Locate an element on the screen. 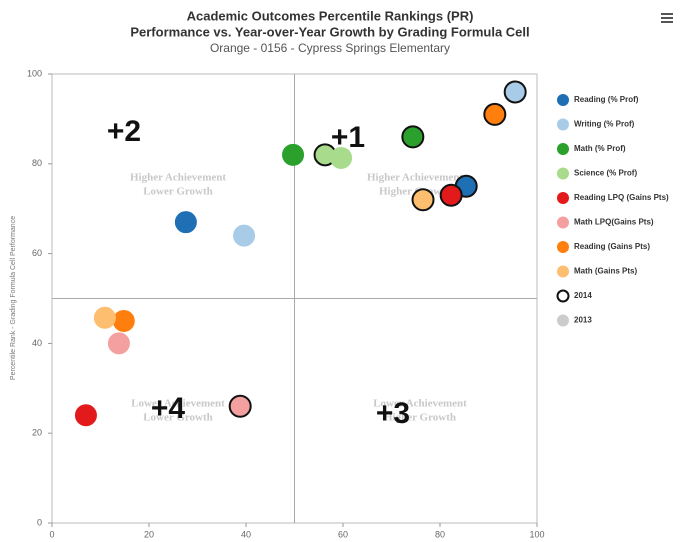  legend-label: 2014 is located at coordinates (583, 295).